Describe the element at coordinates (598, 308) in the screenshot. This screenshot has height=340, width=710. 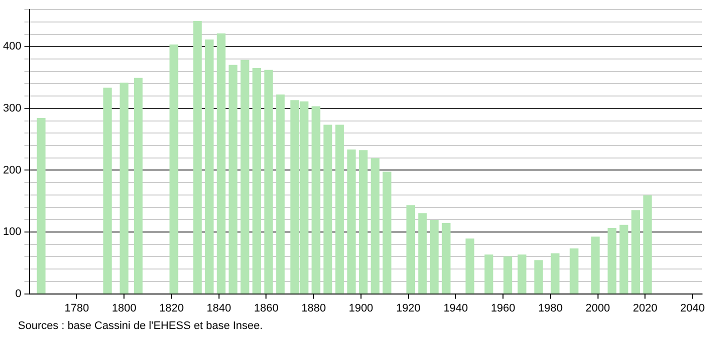
I see `x-tick-label: 2000` at that location.